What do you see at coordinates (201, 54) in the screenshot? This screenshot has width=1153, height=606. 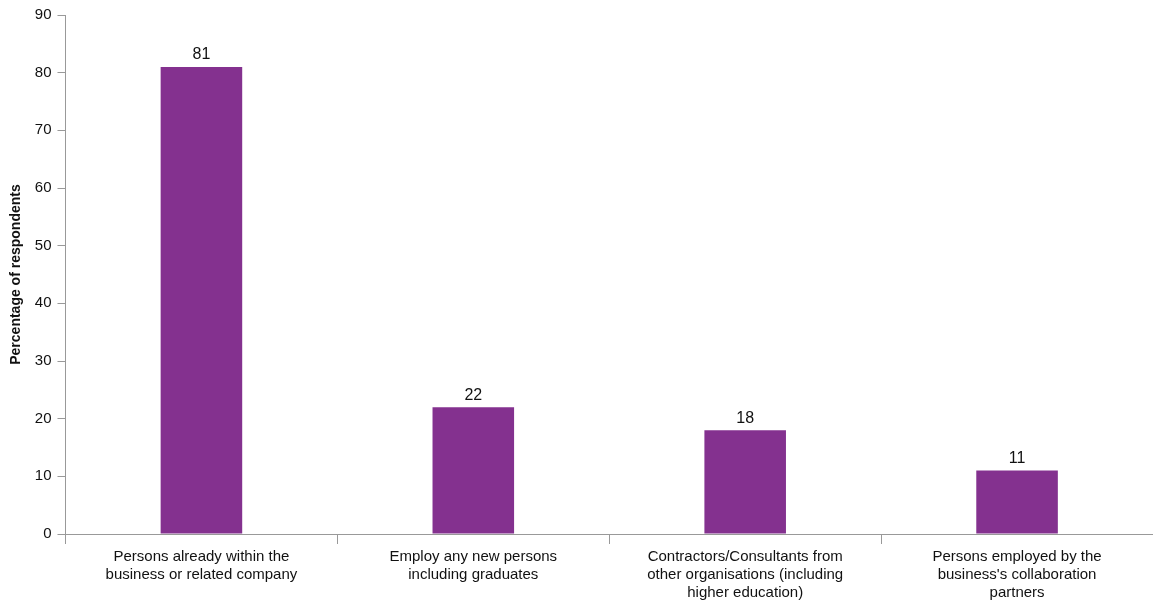 I see `data-label: 81` at bounding box center [201, 54].